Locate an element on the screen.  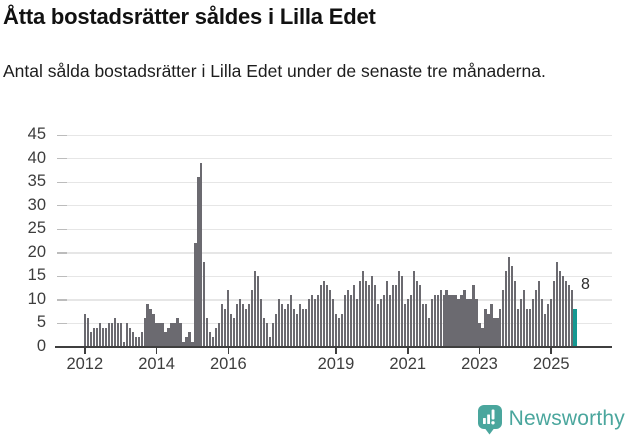
y-axis-label: 35 is located at coordinates (36, 181).